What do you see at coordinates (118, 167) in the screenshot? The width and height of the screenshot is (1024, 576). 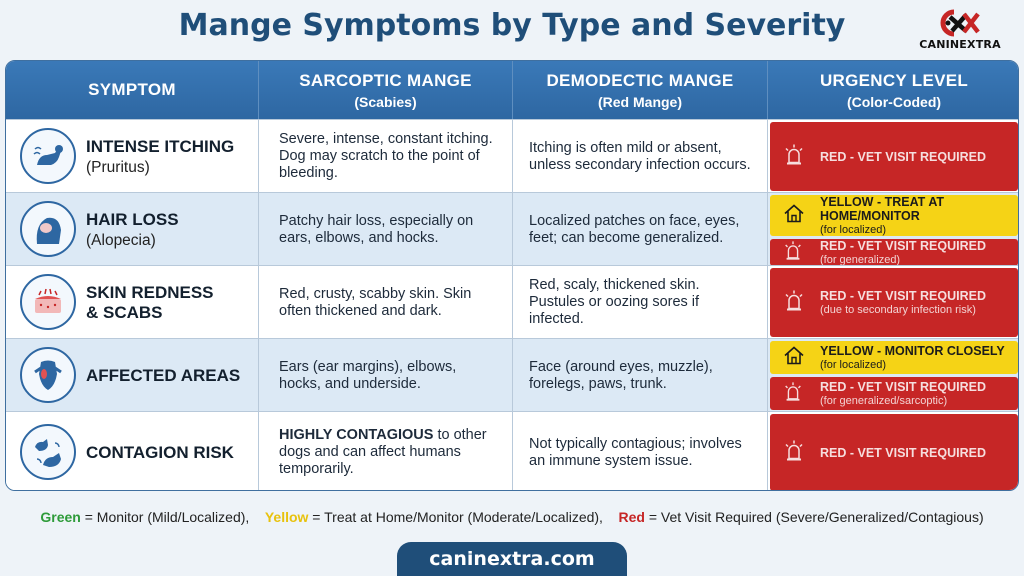 I see `symptom-sub: (Pruritus)` at bounding box center [118, 167].